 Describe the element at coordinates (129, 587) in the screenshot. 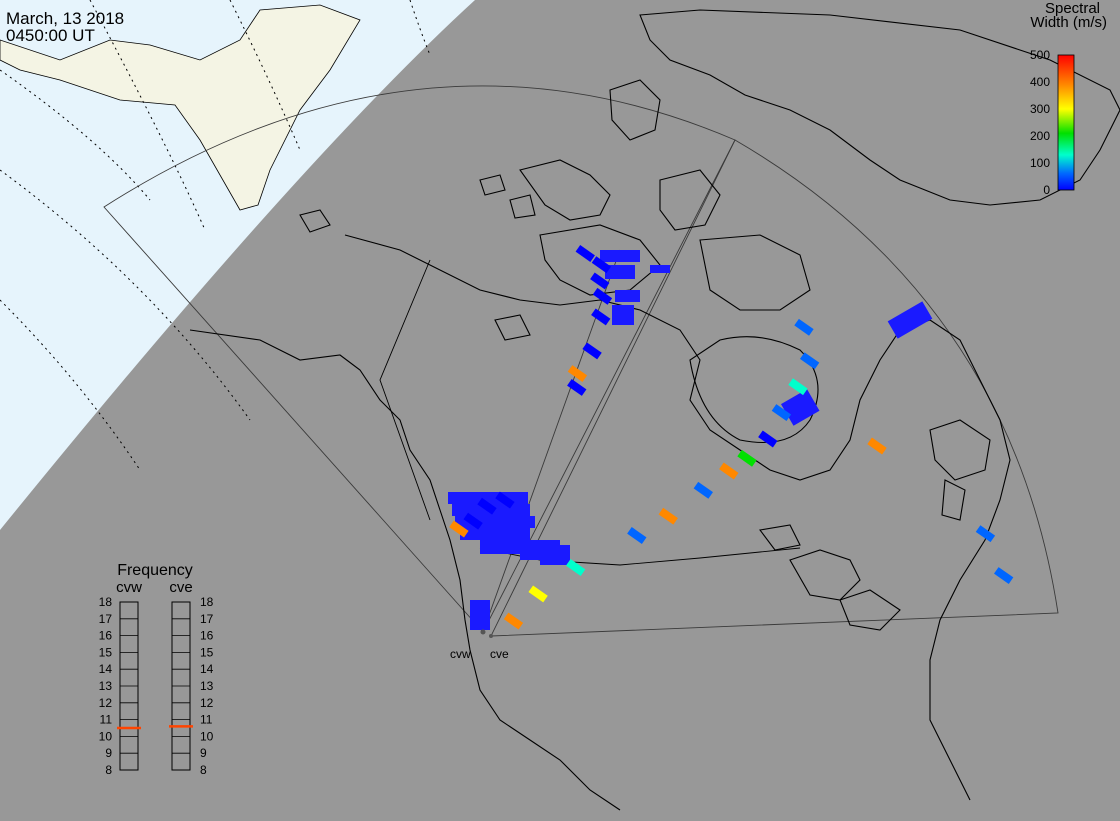

I see `frequency-label-cvw: cvw` at that location.